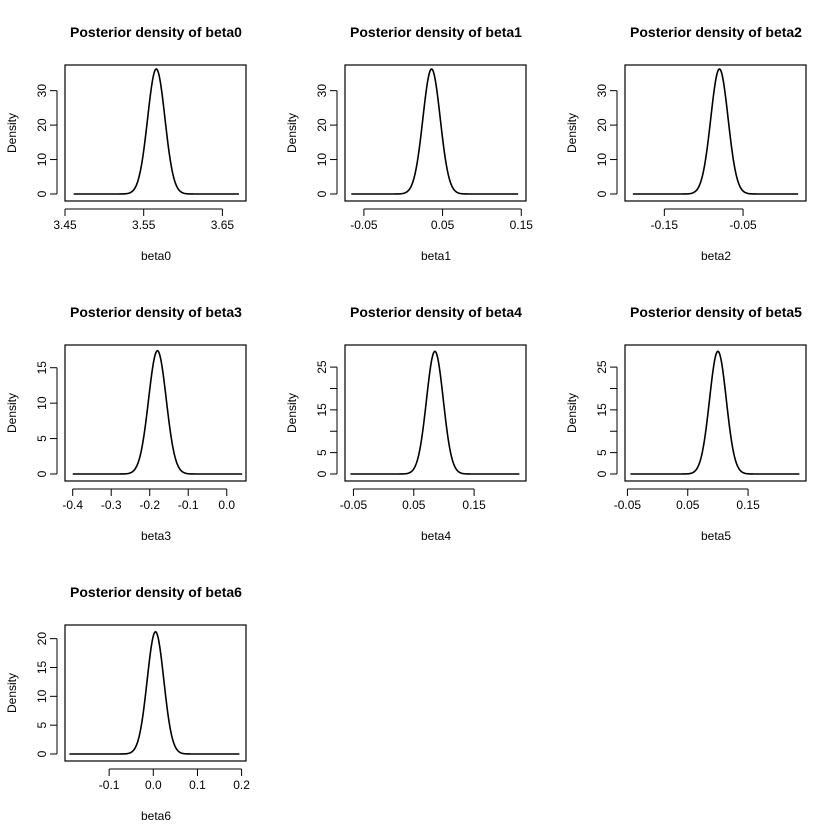 This screenshot has height=840, width=840. Describe the element at coordinates (716, 256) in the screenshot. I see `x-axis-label: beta2` at that location.